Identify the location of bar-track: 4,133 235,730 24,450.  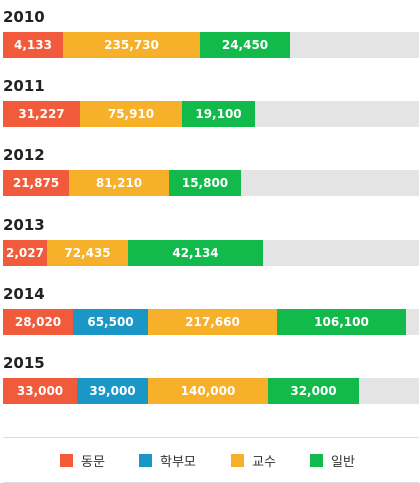
(211, 45).